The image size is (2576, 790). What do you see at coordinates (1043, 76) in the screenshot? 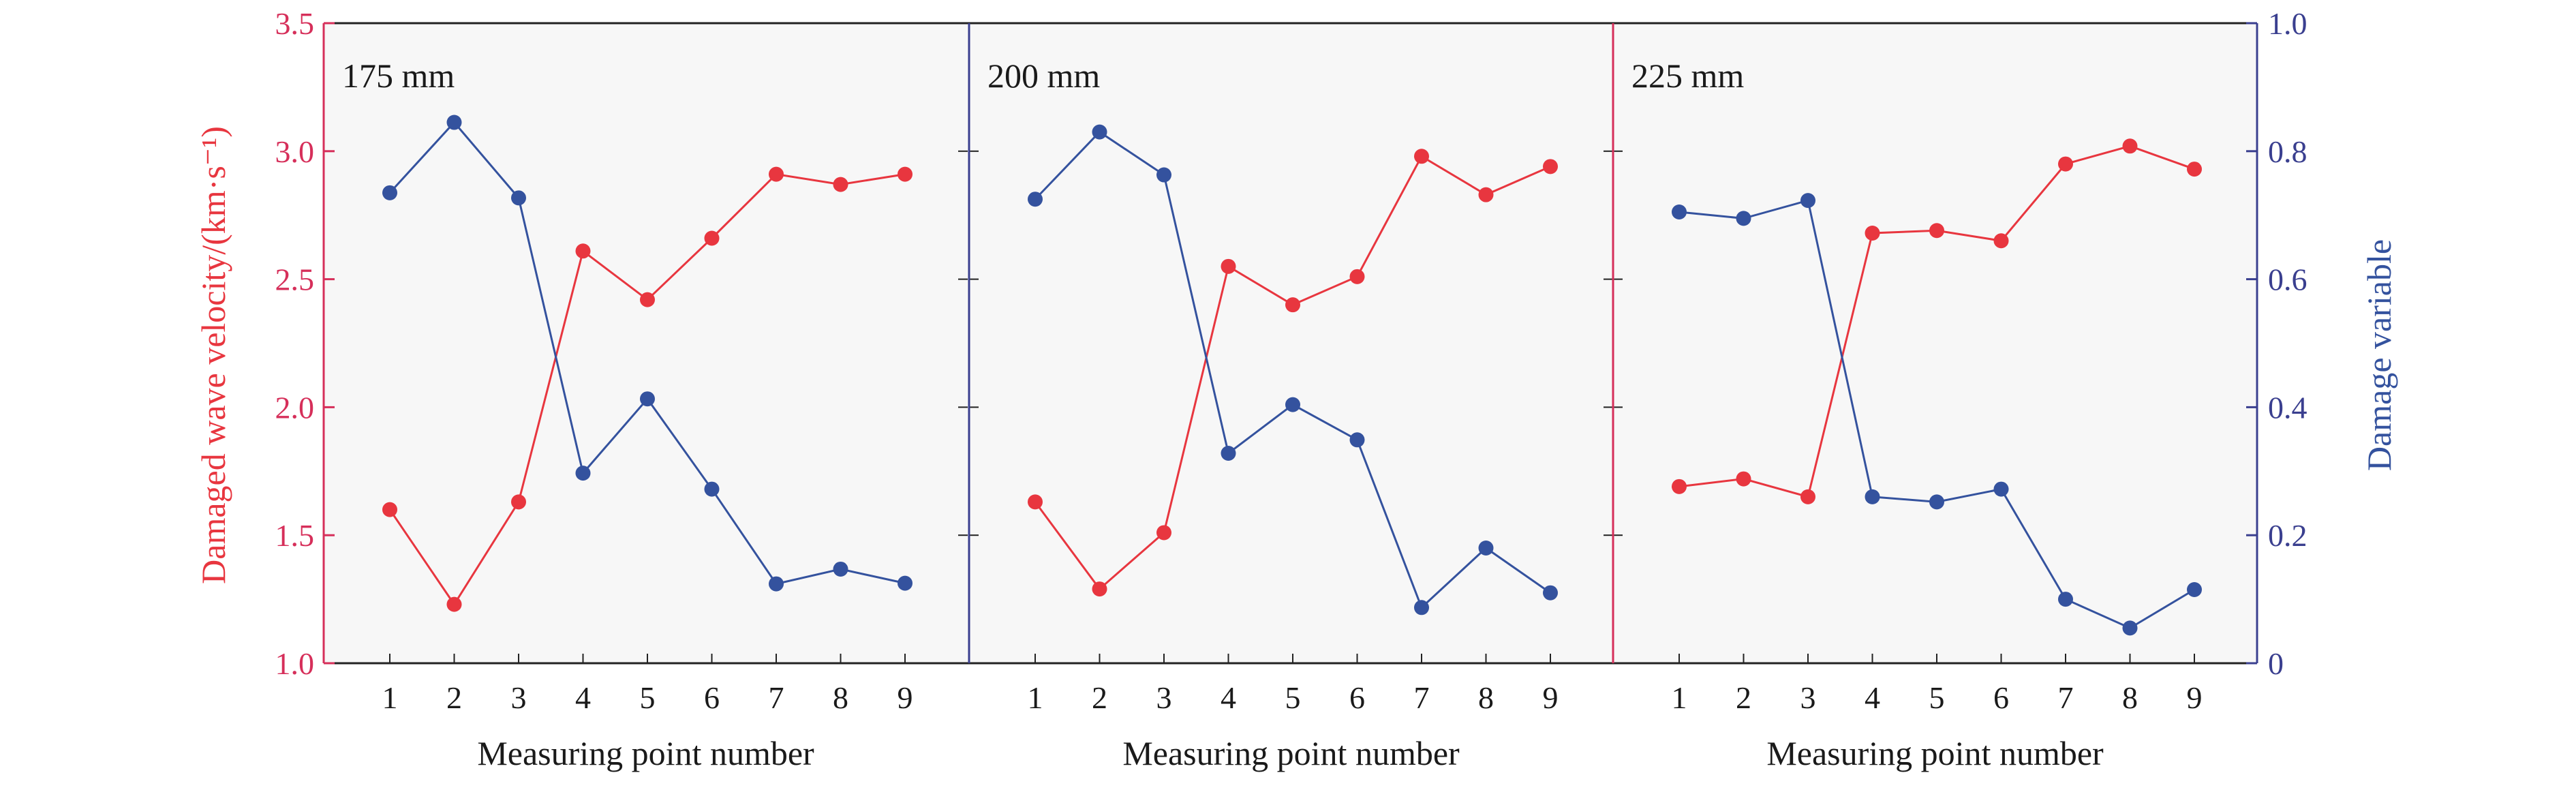
I see `panel-label: 200 mm` at bounding box center [1043, 76].